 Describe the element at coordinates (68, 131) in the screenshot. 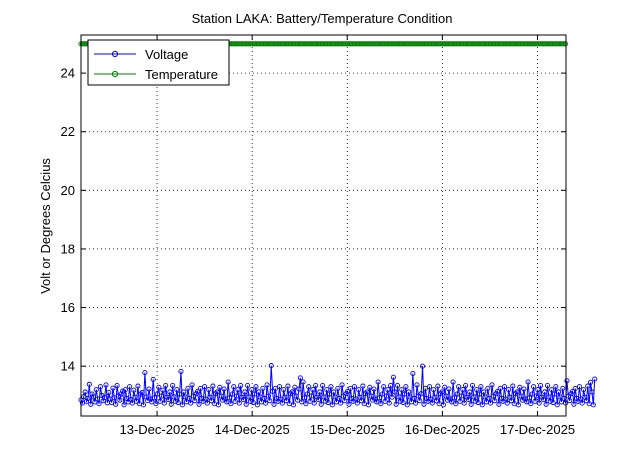

I see `y-tick-label: 22` at that location.